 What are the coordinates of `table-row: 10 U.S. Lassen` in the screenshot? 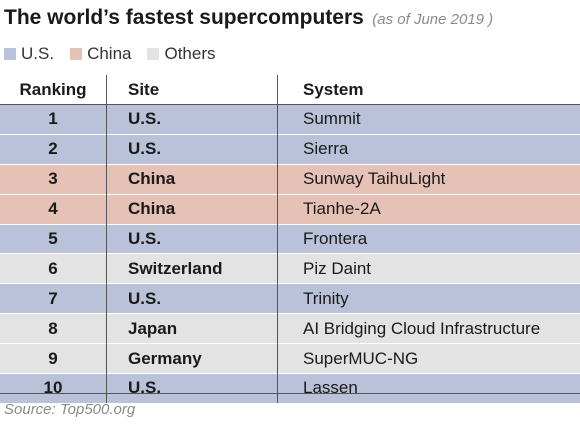 It's located at (290, 388).